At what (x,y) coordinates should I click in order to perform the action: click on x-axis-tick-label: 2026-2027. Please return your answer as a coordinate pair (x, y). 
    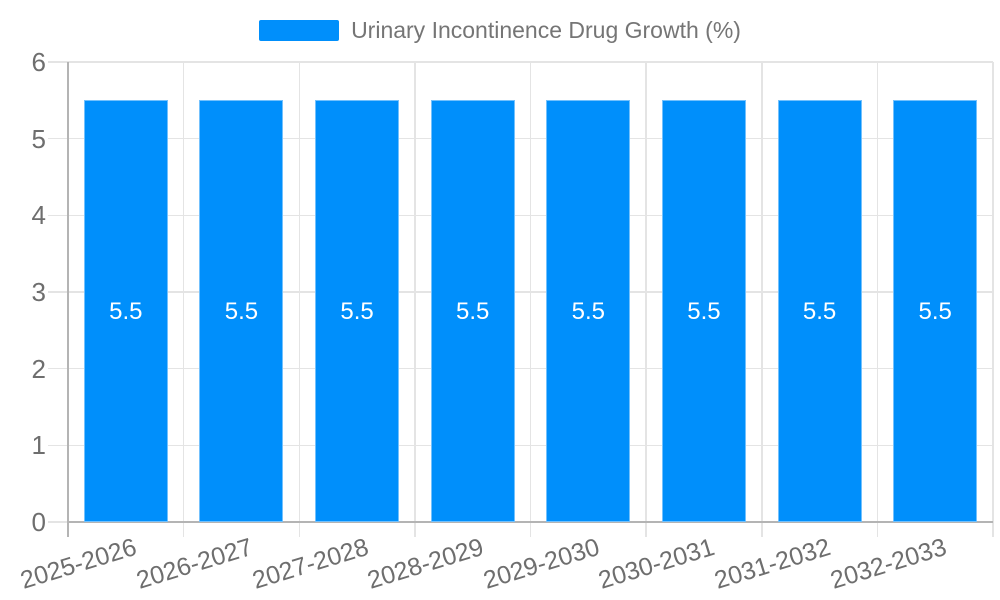
    Looking at the image, I should click on (194, 564).